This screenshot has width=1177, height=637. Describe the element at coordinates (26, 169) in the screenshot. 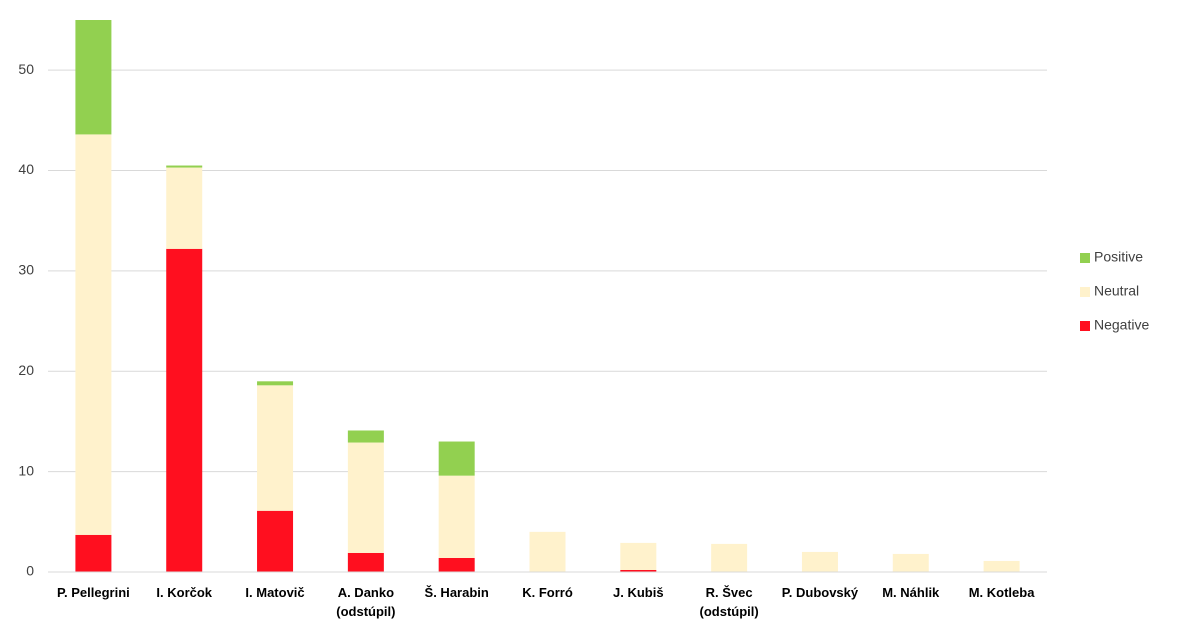

I see `y-tick-label: 40` at that location.